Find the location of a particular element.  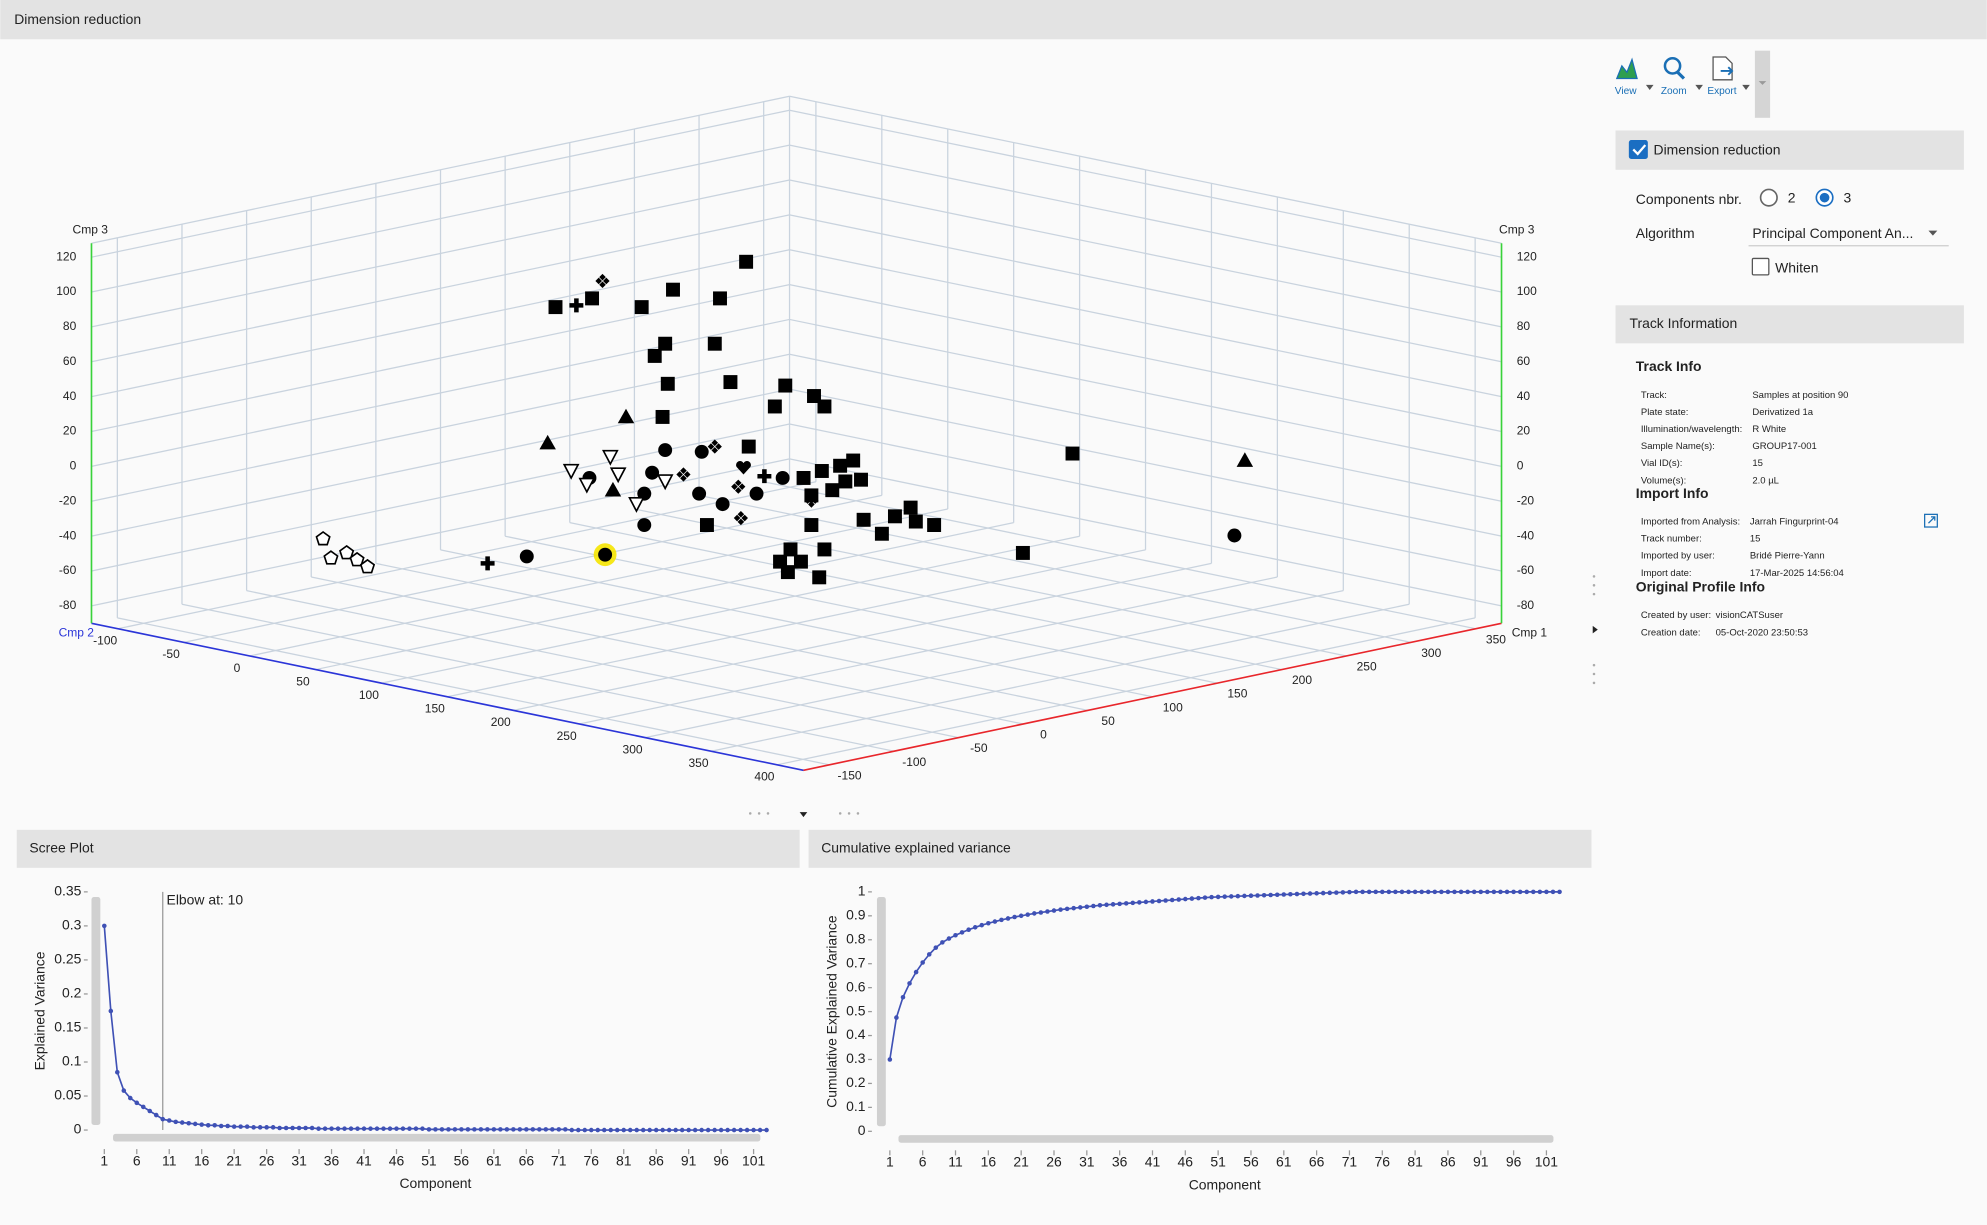

y-tick-label: 0.35 is located at coordinates (67, 891).